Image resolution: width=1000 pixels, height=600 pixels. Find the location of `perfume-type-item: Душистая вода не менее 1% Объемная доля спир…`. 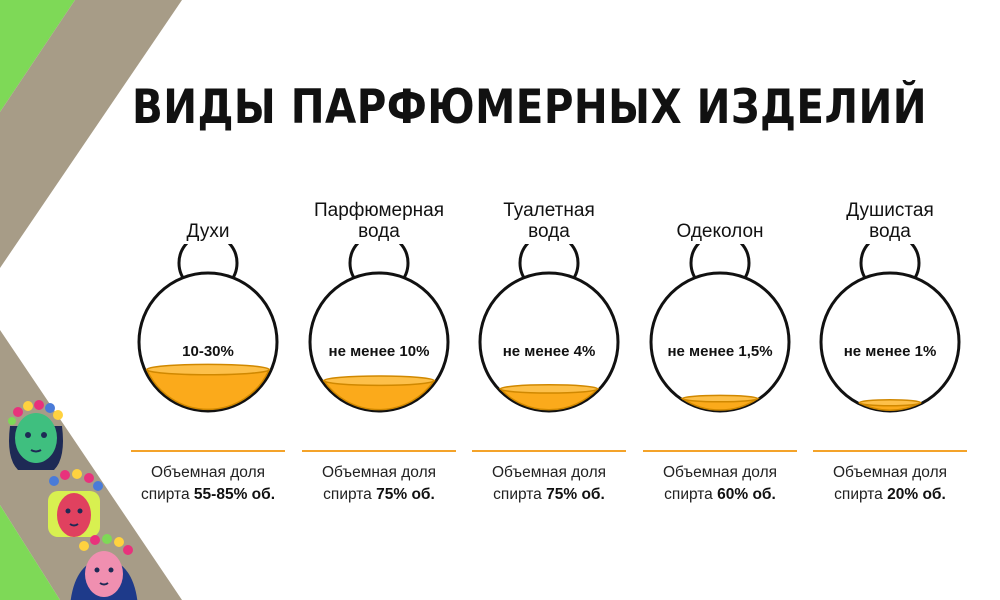

perfume-type-item: Душистая вода не менее 1% Объемная доля спир… is located at coordinates (890, 351).